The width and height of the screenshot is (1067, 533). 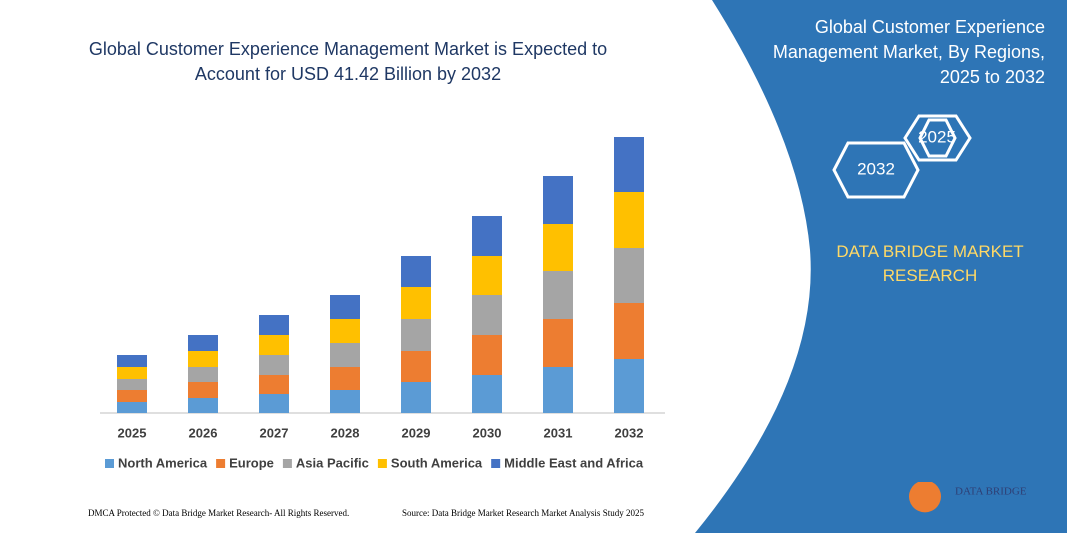 What do you see at coordinates (437, 462) in the screenshot?
I see `legend-label: South America` at bounding box center [437, 462].